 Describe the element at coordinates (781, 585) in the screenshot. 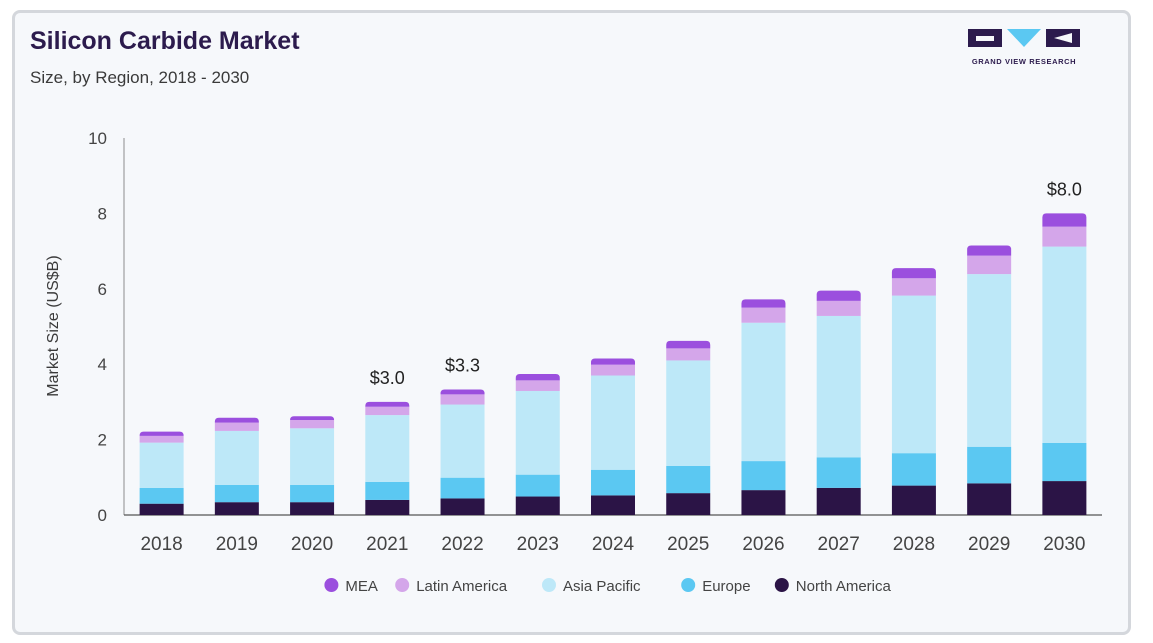

I see `legend-swatch-north-america` at that location.